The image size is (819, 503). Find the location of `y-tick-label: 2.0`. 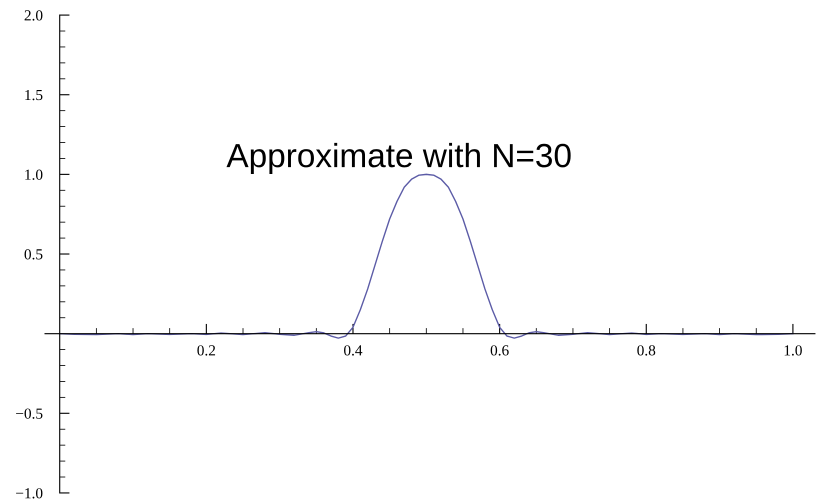

y-tick-label: 2.0 is located at coordinates (33, 15).